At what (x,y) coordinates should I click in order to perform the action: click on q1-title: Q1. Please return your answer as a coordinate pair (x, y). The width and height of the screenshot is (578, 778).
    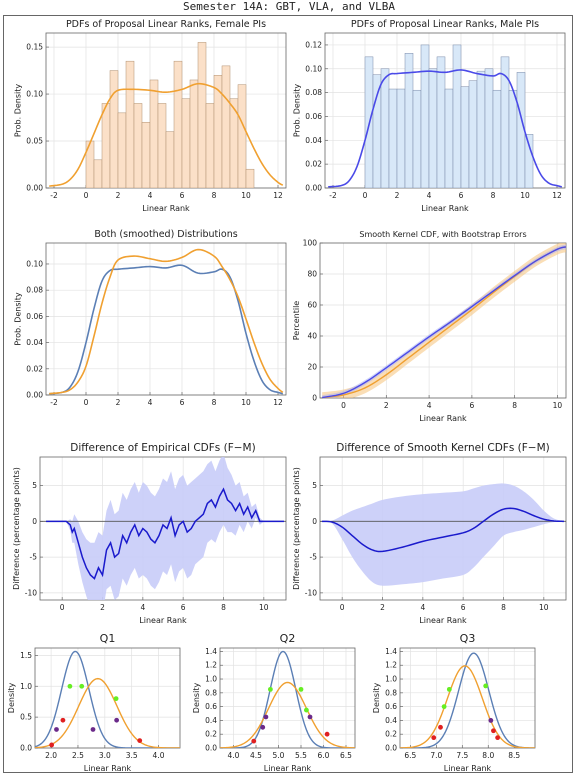
    Looking at the image, I should click on (108, 638).